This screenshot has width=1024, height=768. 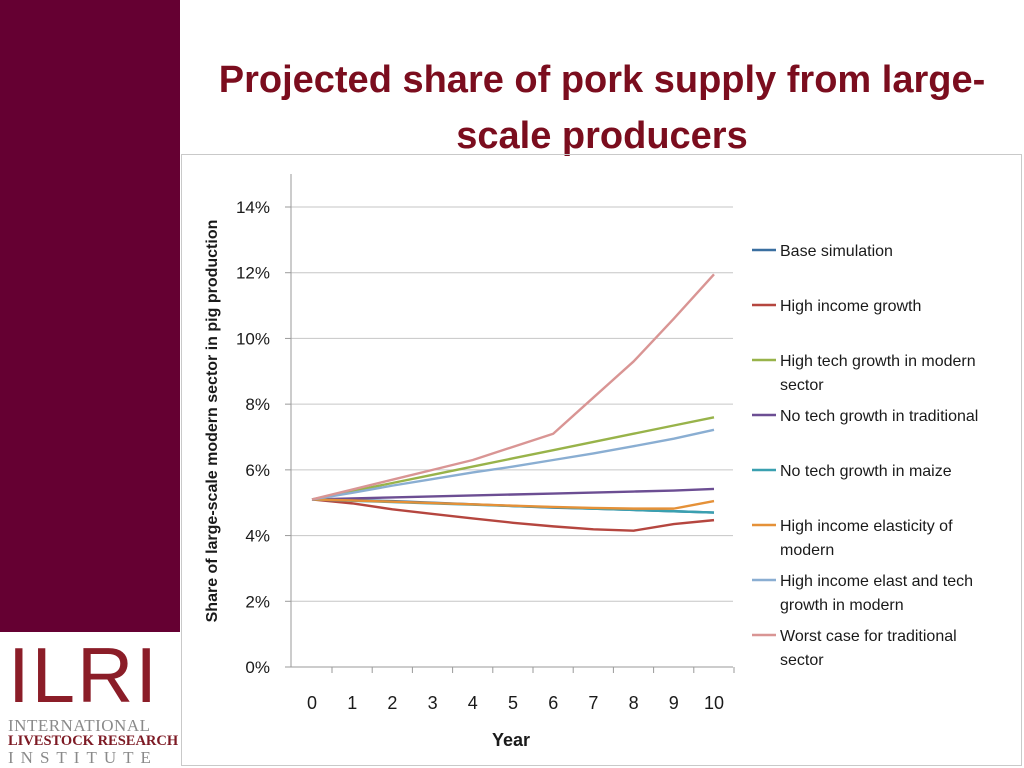 I want to click on x-axis-title: Year, so click(x=511, y=740).